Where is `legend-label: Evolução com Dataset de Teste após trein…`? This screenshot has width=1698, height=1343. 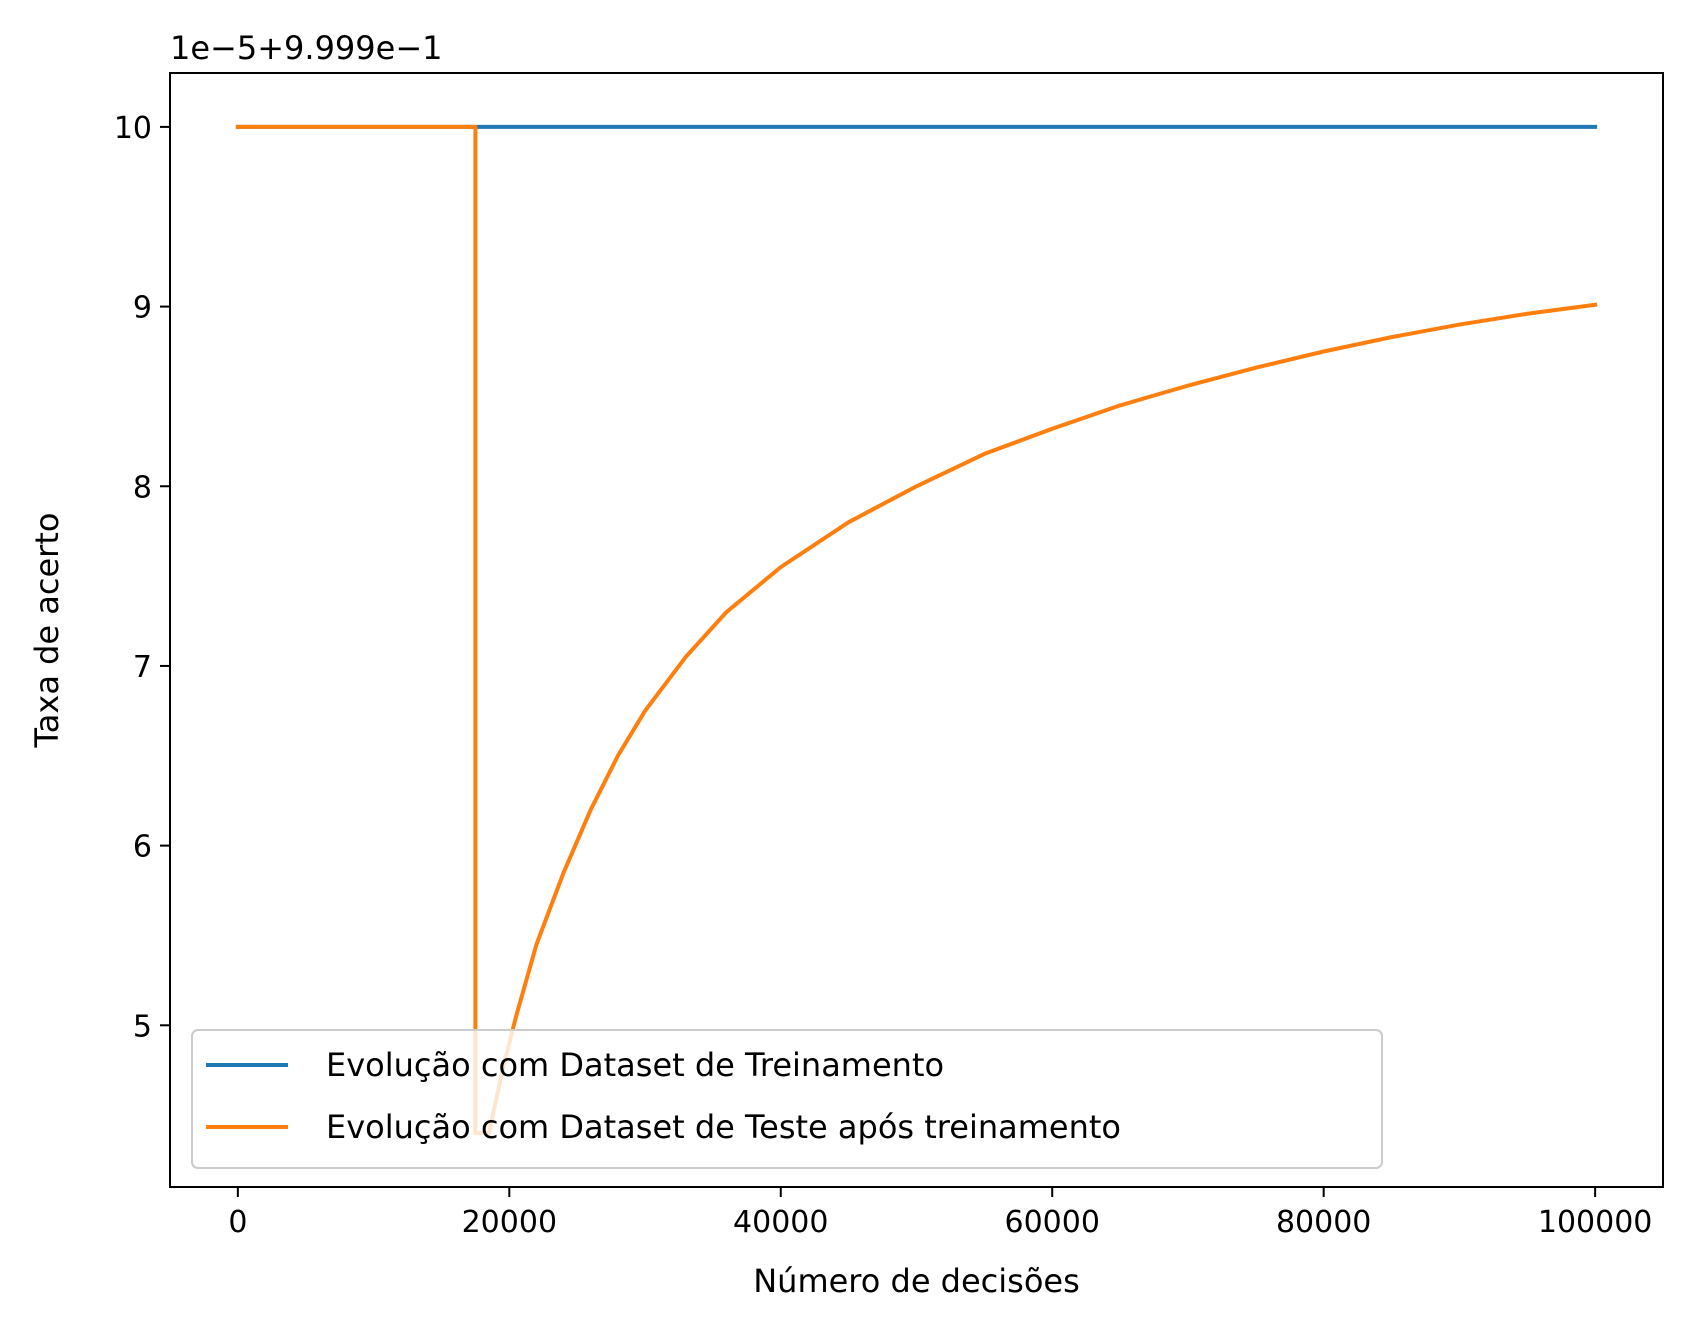 legend-label: Evolução com Dataset de Teste após trein… is located at coordinates (723, 1127).